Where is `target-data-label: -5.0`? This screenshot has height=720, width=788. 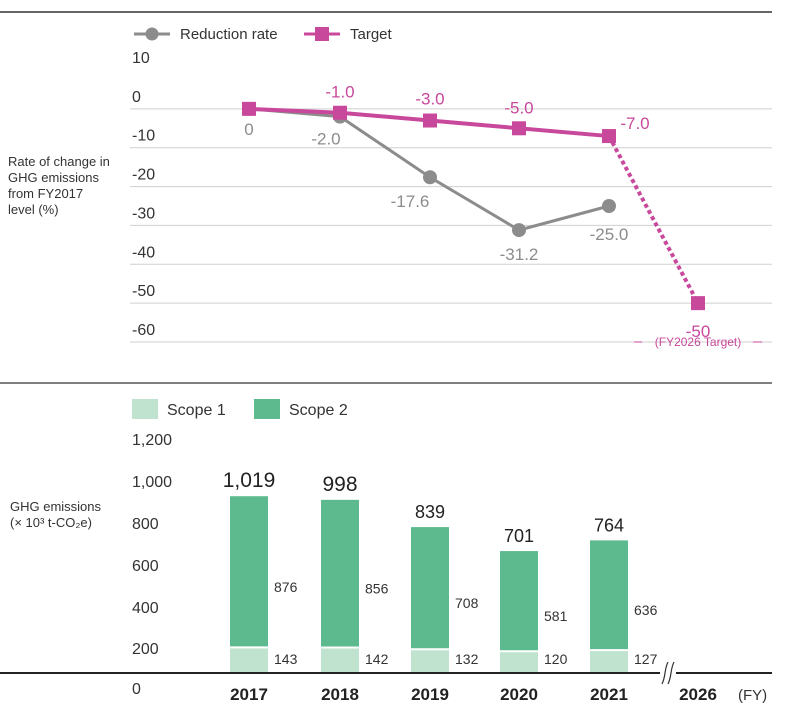
target-data-label: -5.0 is located at coordinates (518, 107).